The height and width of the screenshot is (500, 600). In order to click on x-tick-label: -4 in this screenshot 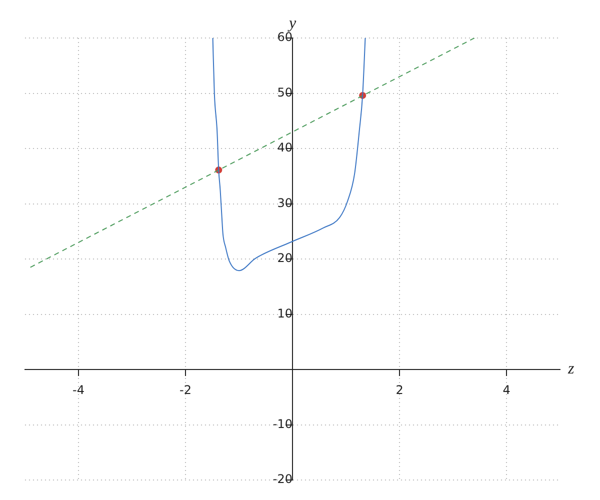, I will do `click(78, 389)`.